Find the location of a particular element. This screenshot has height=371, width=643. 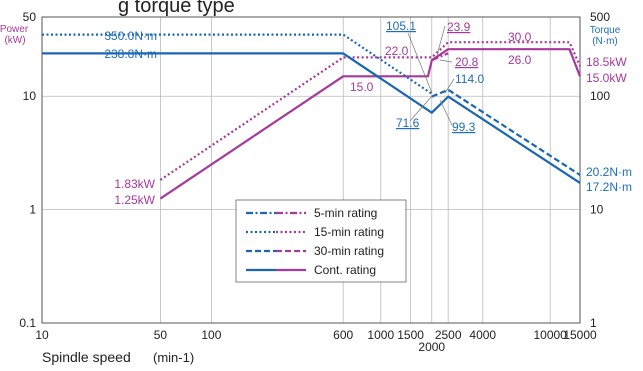

x-axis-unit: (min-1) is located at coordinates (173, 357).